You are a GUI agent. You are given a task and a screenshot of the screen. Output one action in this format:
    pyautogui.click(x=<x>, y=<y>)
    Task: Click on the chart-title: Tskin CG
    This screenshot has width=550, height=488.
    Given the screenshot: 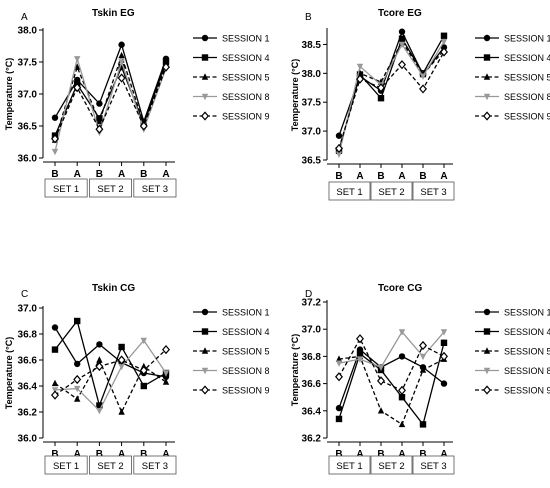 What is the action you would take?
    pyautogui.click(x=113, y=288)
    